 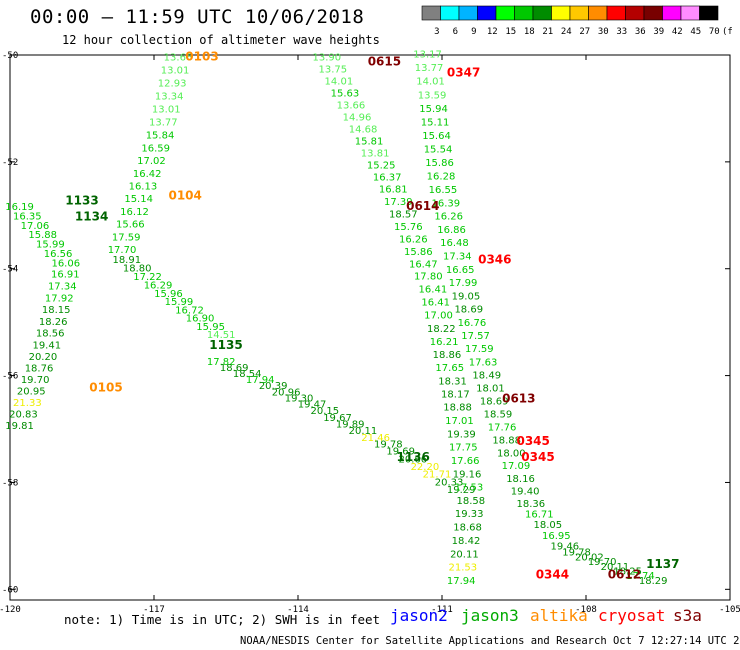 I want to click on wave-height-value: 16.48, so click(x=454, y=243).